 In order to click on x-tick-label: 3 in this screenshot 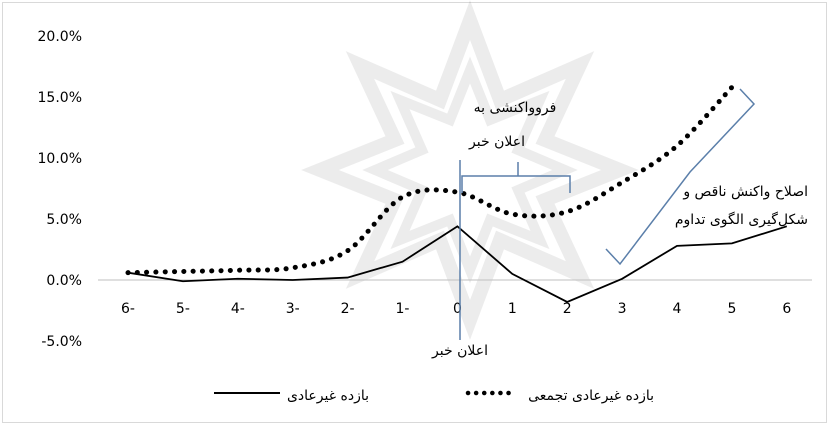, I will do `click(622, 309)`.